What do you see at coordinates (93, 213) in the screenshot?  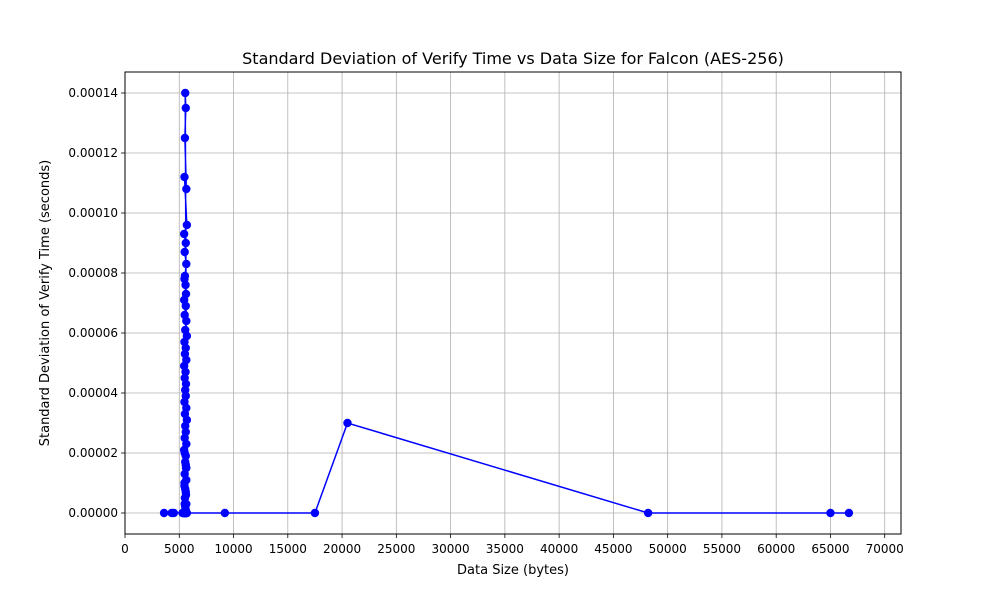 I see `y-tick-label: 0.00010` at bounding box center [93, 213].